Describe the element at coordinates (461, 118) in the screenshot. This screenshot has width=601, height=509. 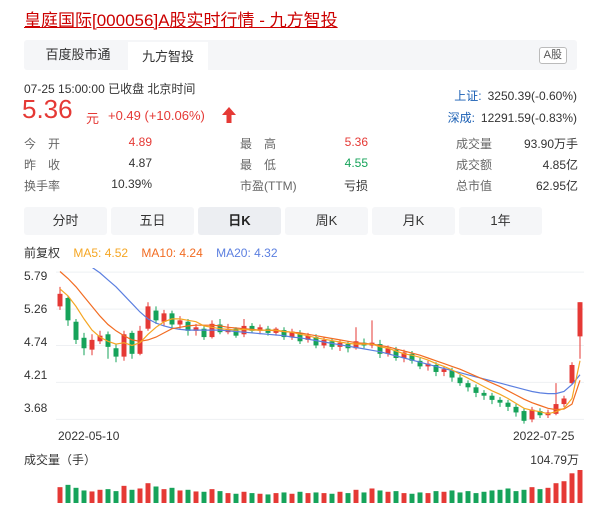
I see `index-name: 深成:` at that location.